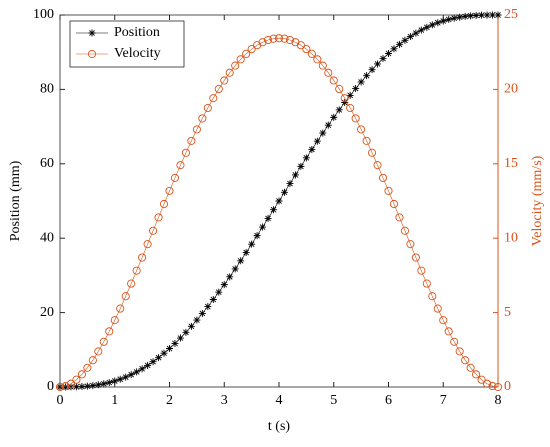  I want to click on x-tick-label: 2, so click(169, 400).